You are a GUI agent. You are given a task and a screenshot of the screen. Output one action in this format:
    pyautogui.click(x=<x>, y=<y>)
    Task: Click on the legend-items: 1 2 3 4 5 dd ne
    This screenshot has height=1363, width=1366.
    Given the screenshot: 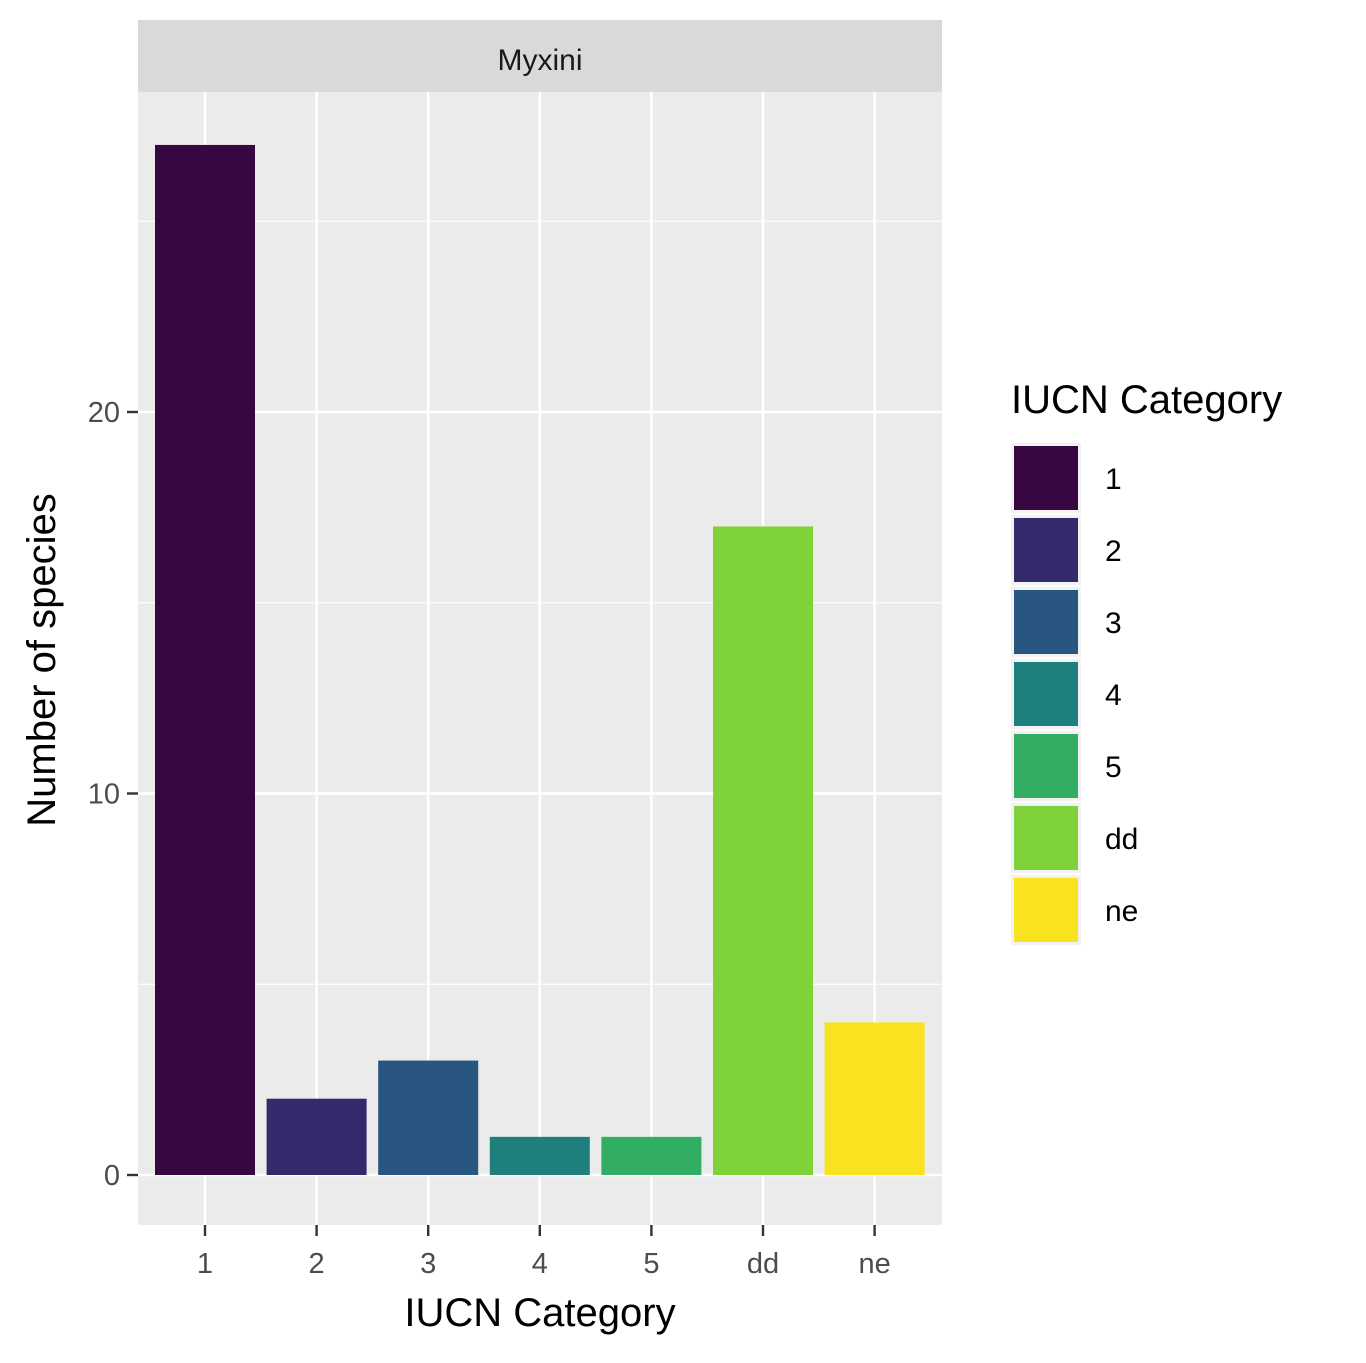 What is the action you would take?
    pyautogui.click(x=1074, y=694)
    